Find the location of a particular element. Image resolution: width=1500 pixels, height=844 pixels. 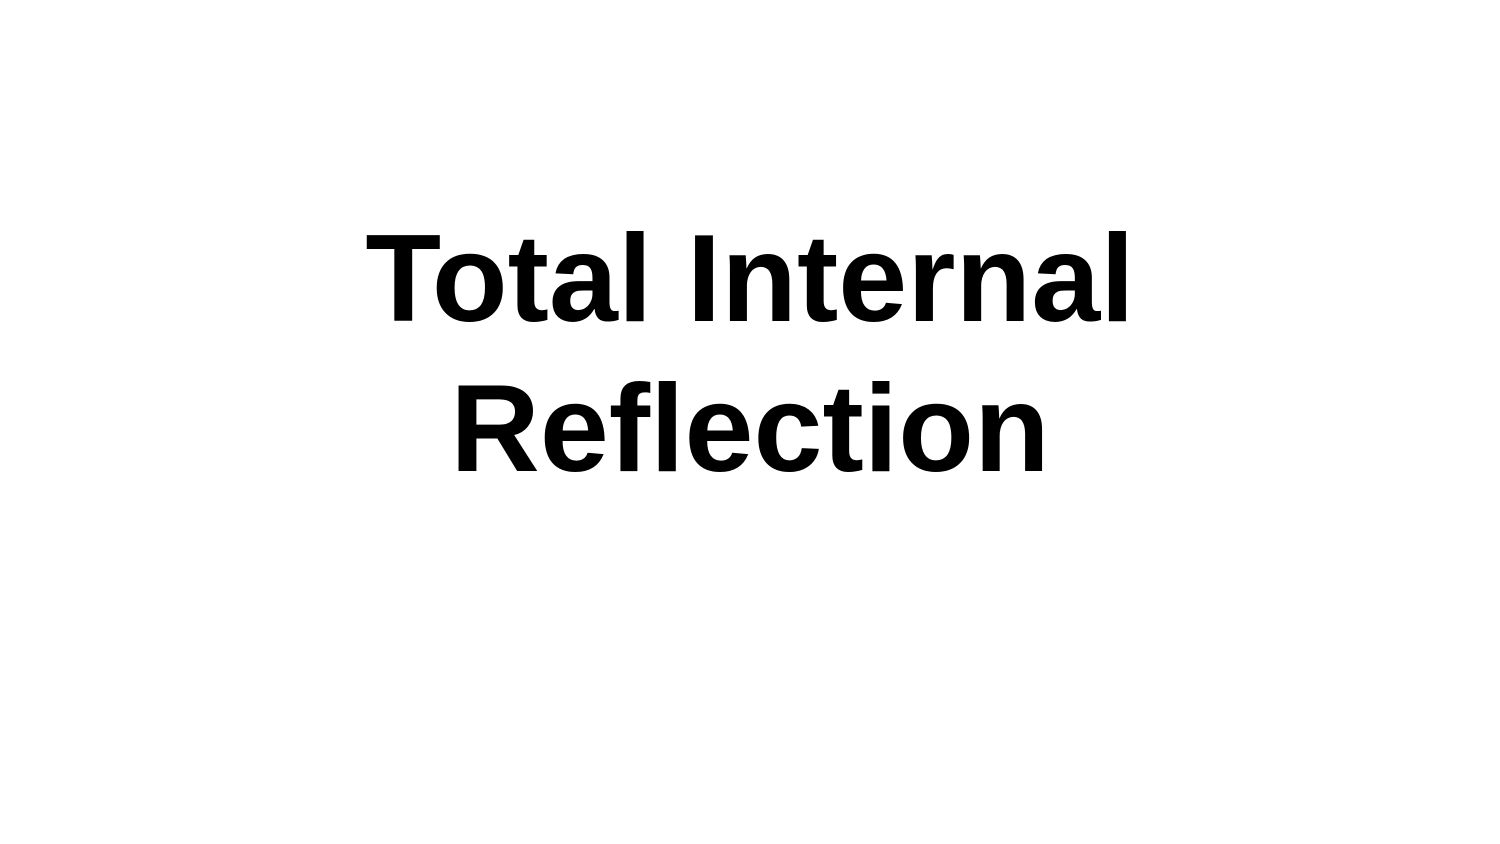

slide-title-line-2: Reflection is located at coordinates (750, 429).